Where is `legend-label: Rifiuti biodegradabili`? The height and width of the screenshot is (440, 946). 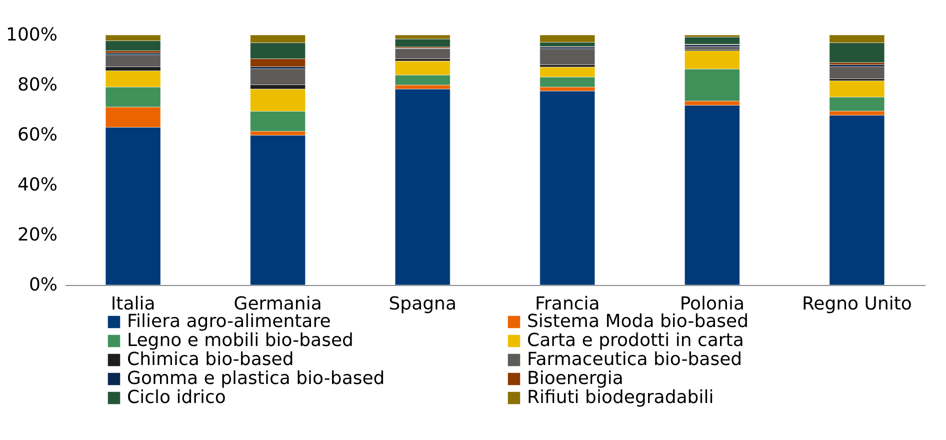 legend-label: Rifiuti biodegradabili is located at coordinates (620, 397).